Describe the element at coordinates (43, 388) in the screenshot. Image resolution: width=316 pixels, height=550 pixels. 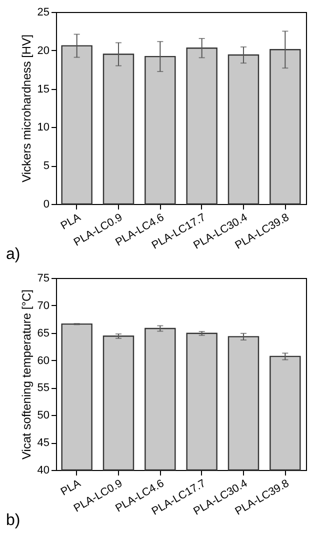
I see `y-tick-label: 55` at that location.